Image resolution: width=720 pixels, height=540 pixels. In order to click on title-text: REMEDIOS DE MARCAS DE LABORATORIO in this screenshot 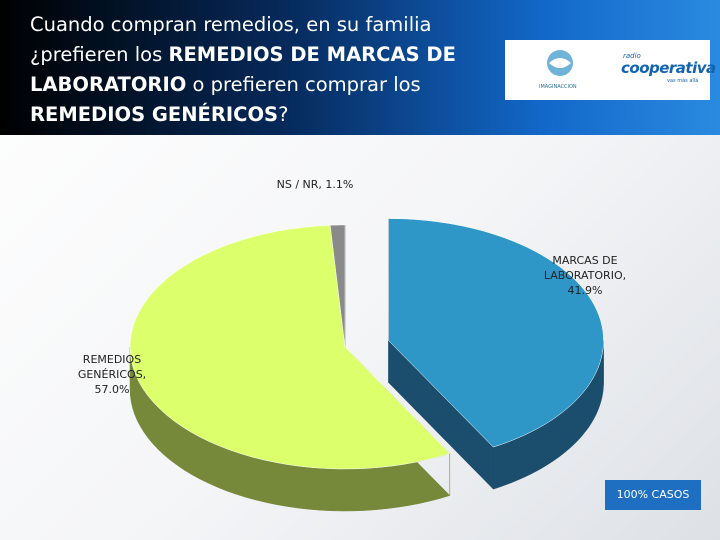, I will do `click(243, 69)`.